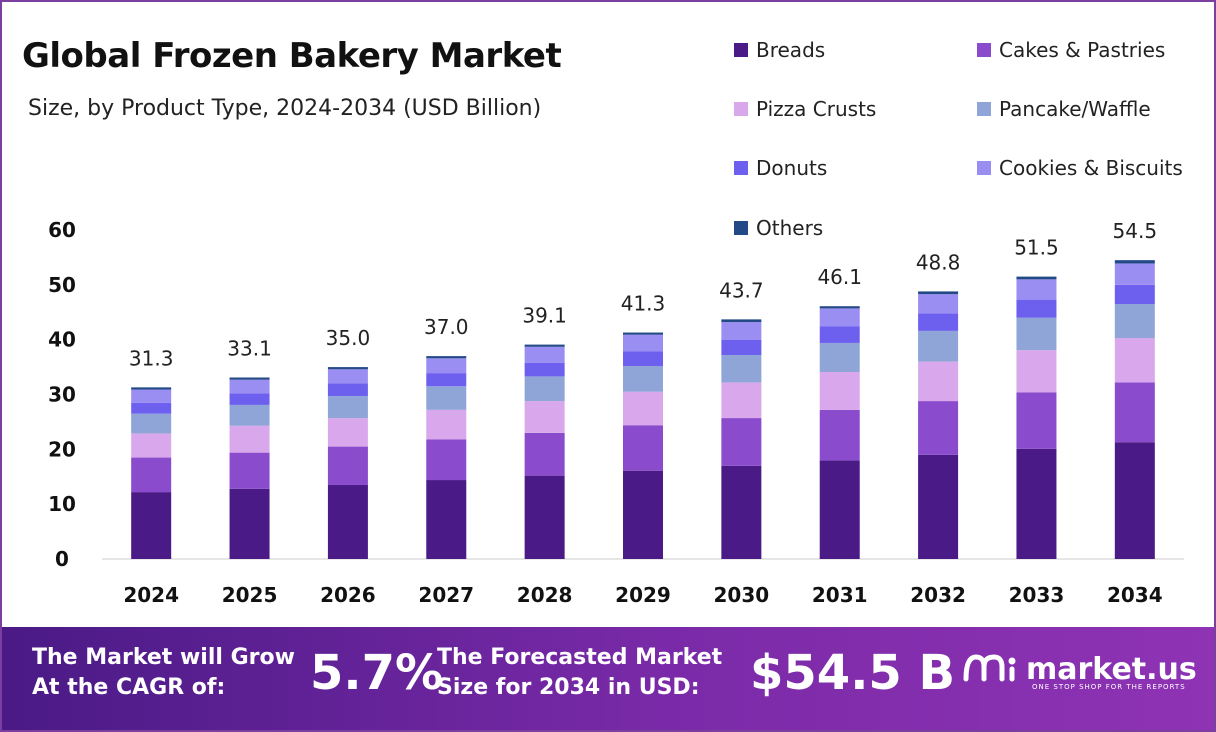 The width and height of the screenshot is (1216, 732). What do you see at coordinates (62, 230) in the screenshot?
I see `y-tick-label: 60` at bounding box center [62, 230].